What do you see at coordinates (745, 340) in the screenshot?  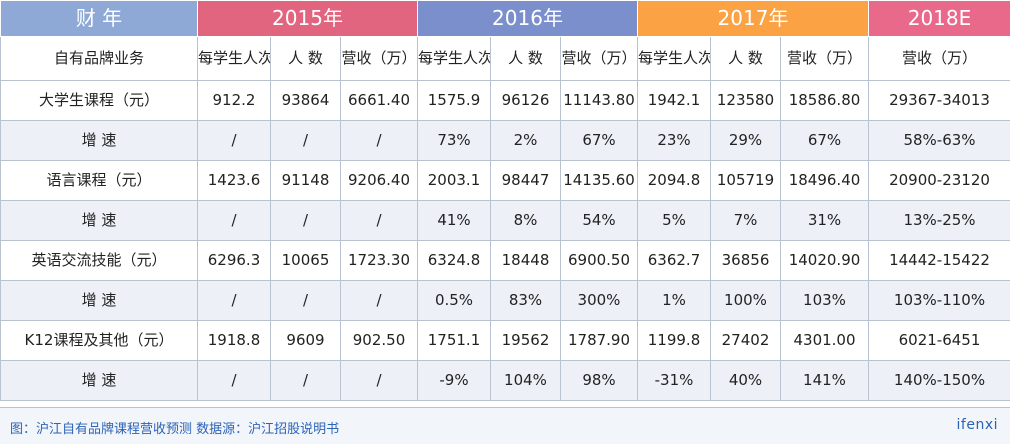 I see `table-cell: 27402` at bounding box center [745, 340].